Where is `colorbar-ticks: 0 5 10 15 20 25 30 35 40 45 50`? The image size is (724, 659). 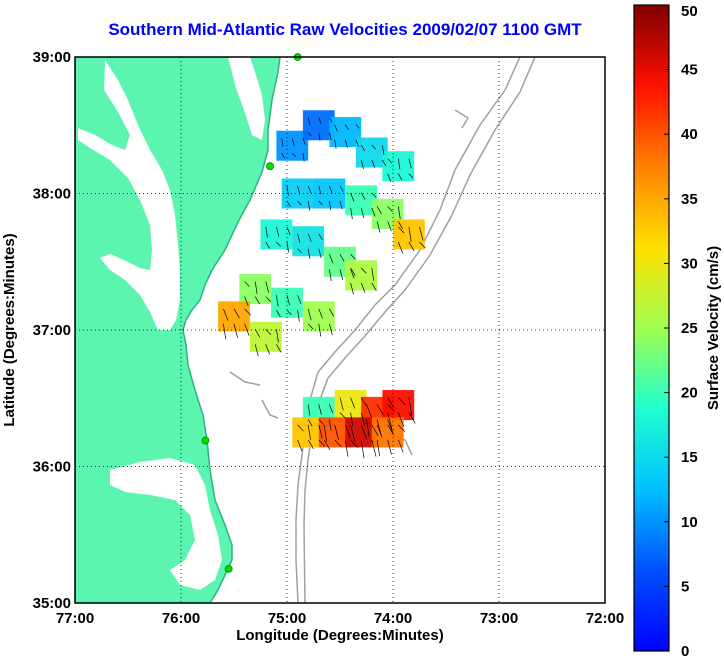 colorbar-ticks: 0 5 10 15 20 25 30 35 40 45 50 is located at coordinates (681, 331).